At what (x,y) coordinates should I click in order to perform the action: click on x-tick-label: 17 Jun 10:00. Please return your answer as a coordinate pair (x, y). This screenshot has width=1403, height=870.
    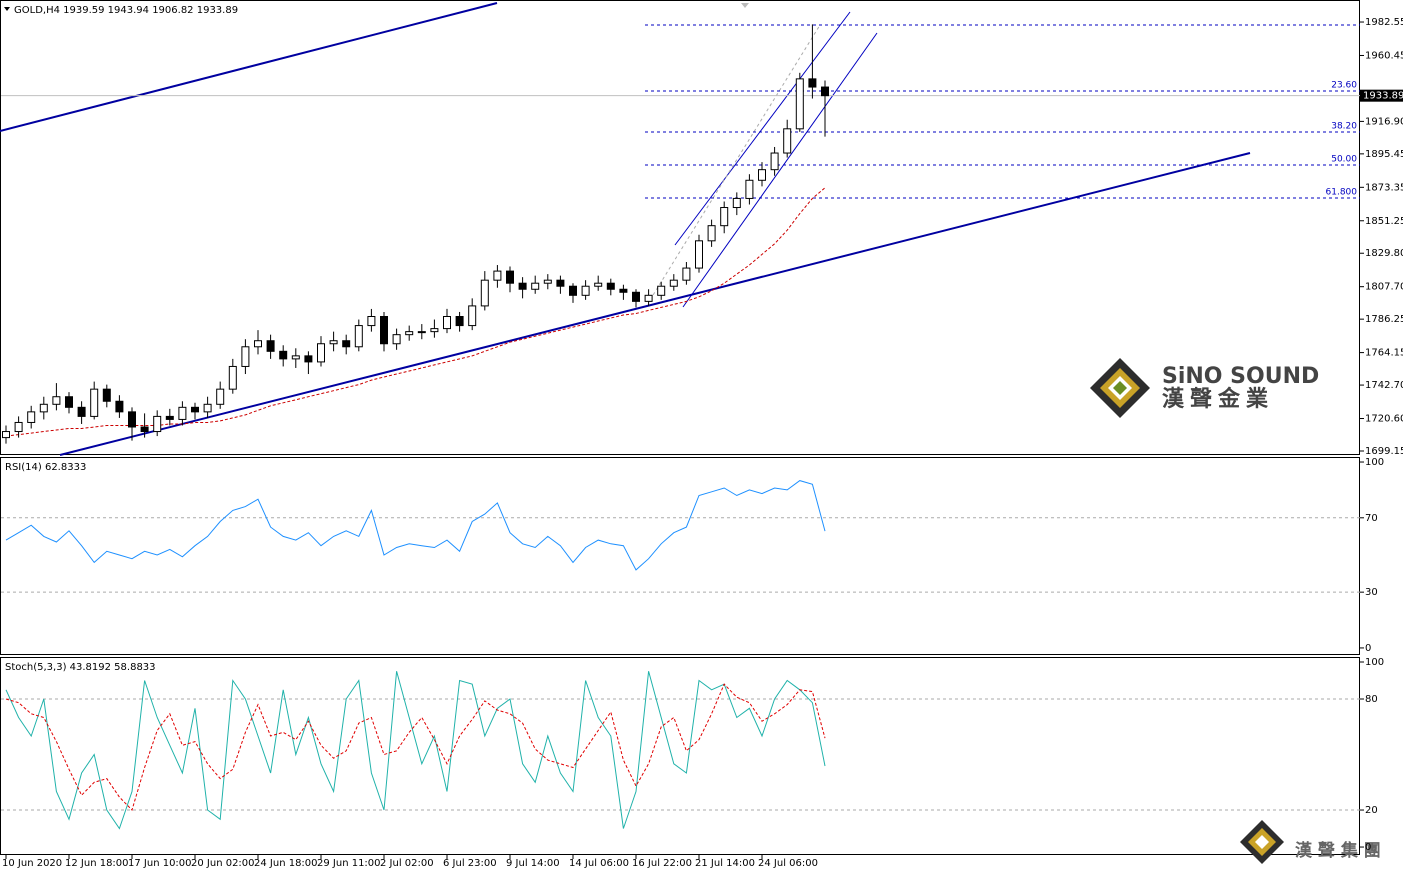
    Looking at the image, I should click on (160, 863).